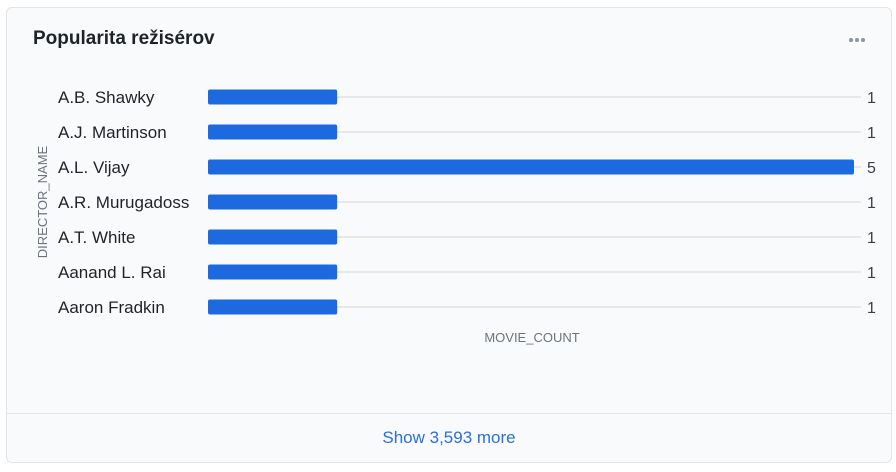 This screenshot has width=896, height=472. What do you see at coordinates (96, 237) in the screenshot?
I see `category-label: A.T. White` at bounding box center [96, 237].